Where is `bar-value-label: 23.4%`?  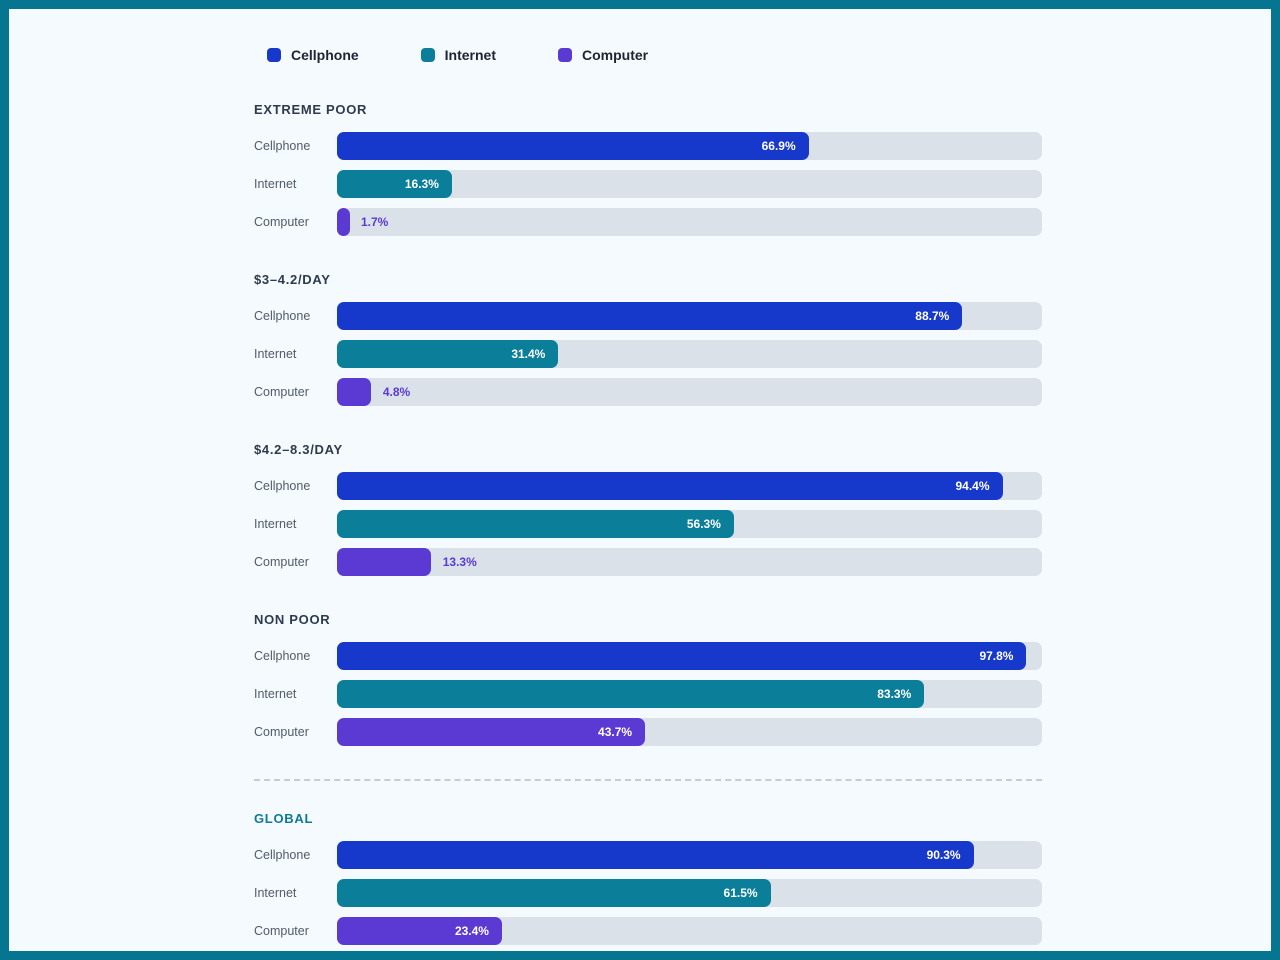 bar-value-label: 23.4% is located at coordinates (471, 931).